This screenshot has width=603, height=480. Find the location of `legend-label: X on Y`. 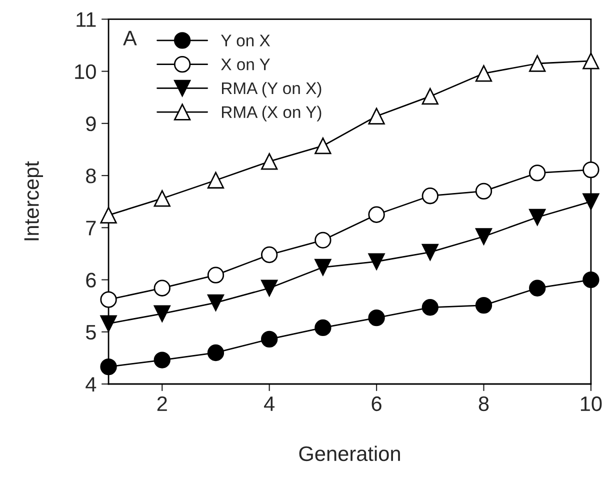

legend-label: X on Y is located at coordinates (245, 64).